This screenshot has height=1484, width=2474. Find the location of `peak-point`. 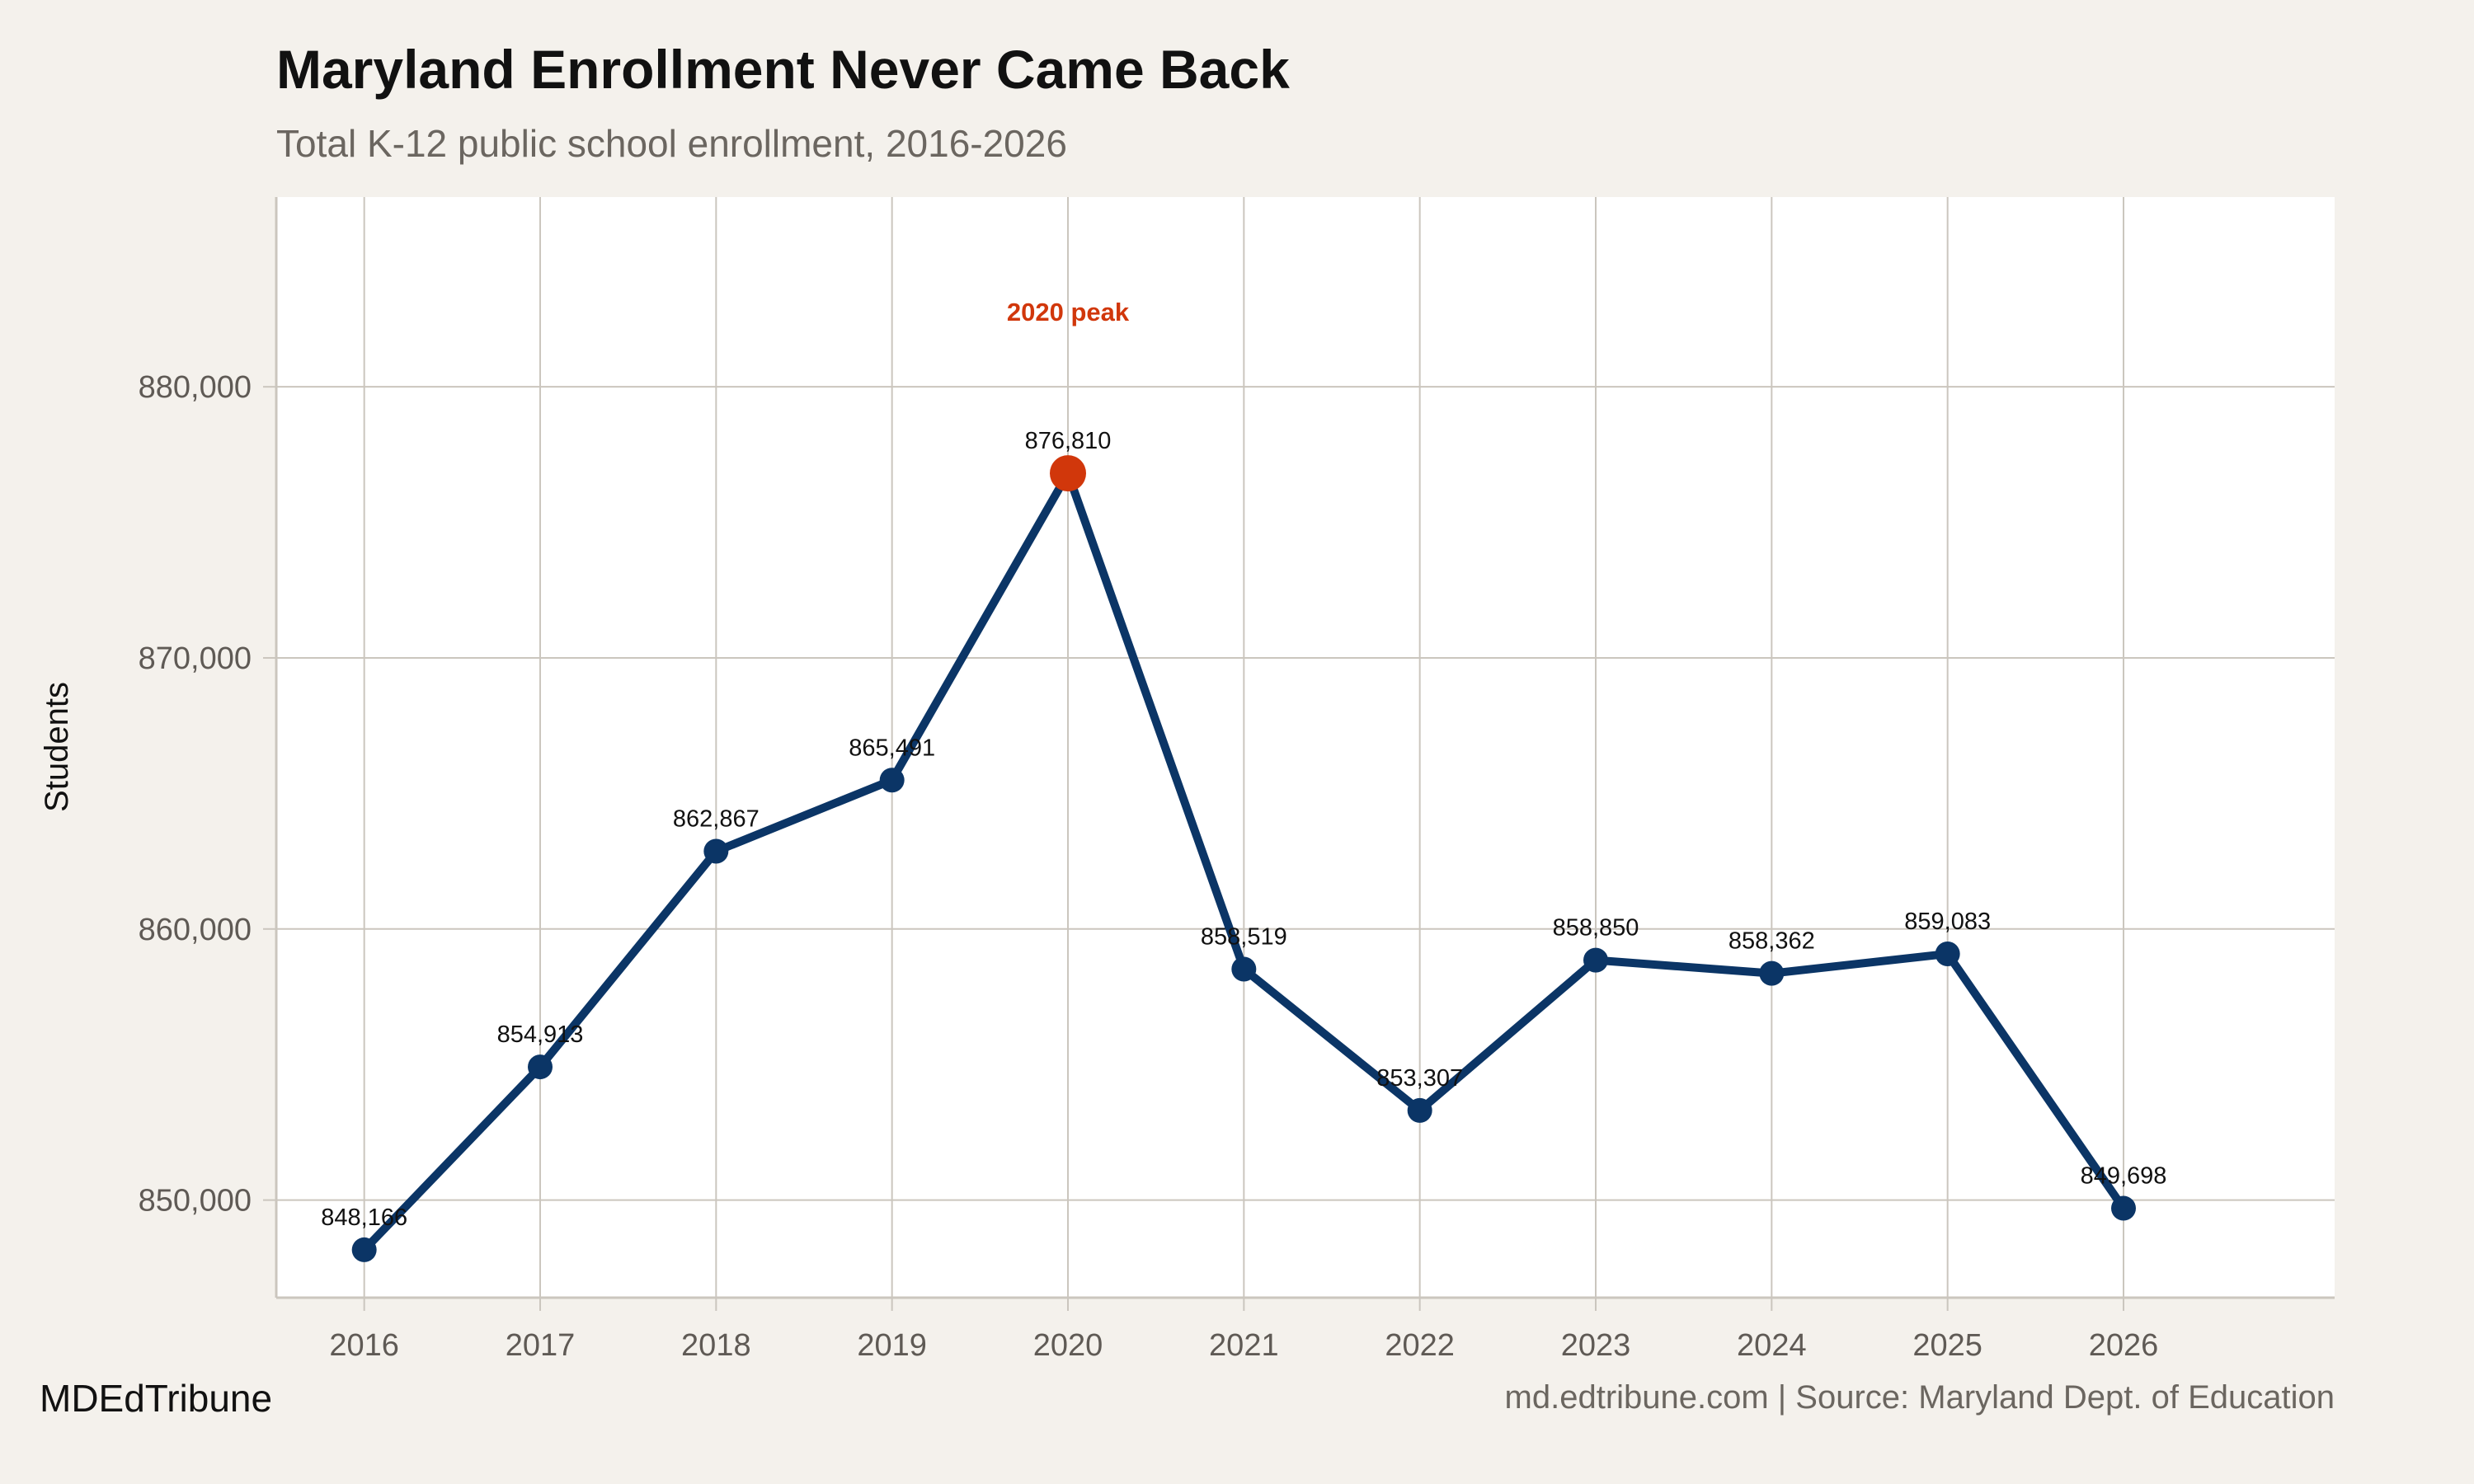

peak-point is located at coordinates (1068, 473).